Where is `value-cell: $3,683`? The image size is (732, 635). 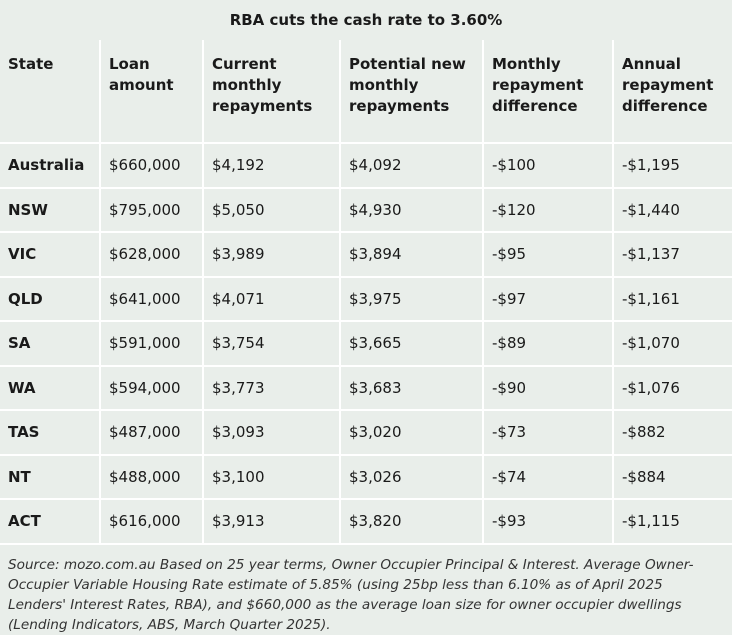 value-cell: $3,683 is located at coordinates (411, 387).